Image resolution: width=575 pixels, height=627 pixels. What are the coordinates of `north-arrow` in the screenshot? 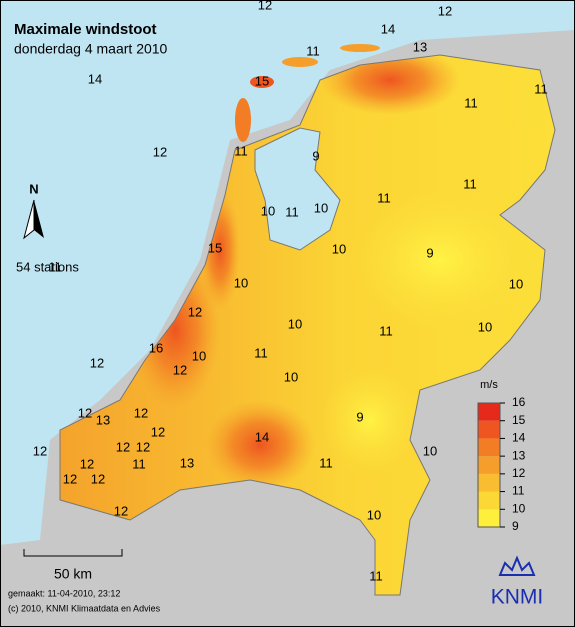 It's located at (39, 219).